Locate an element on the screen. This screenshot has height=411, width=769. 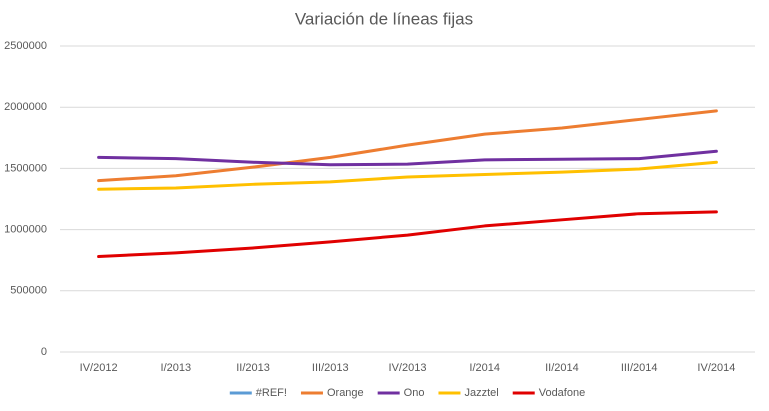
legend-label: Orange is located at coordinates (345, 393).